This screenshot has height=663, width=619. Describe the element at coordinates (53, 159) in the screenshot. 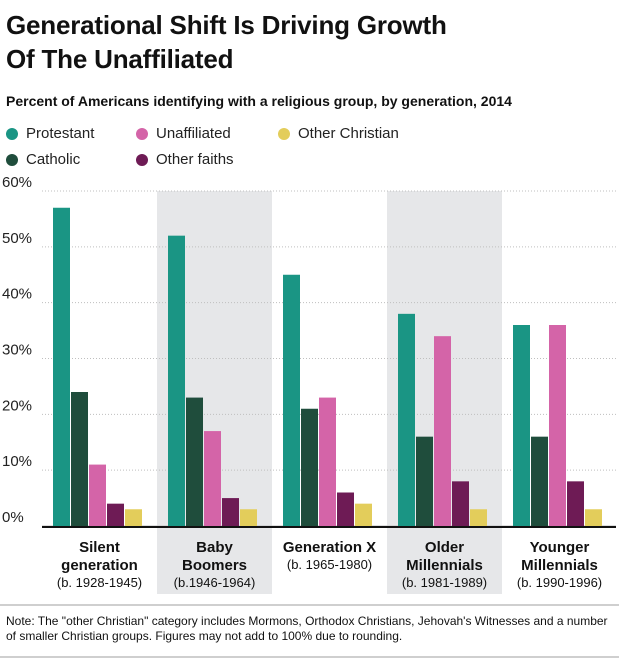

I see `legend-label-catholic: Catholic` at that location.